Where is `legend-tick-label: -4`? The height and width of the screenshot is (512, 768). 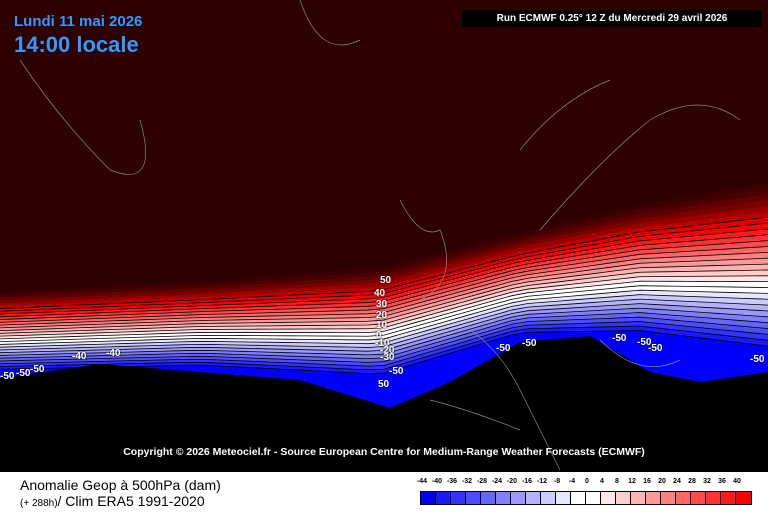 legend-tick-label: -4 is located at coordinates (572, 481).